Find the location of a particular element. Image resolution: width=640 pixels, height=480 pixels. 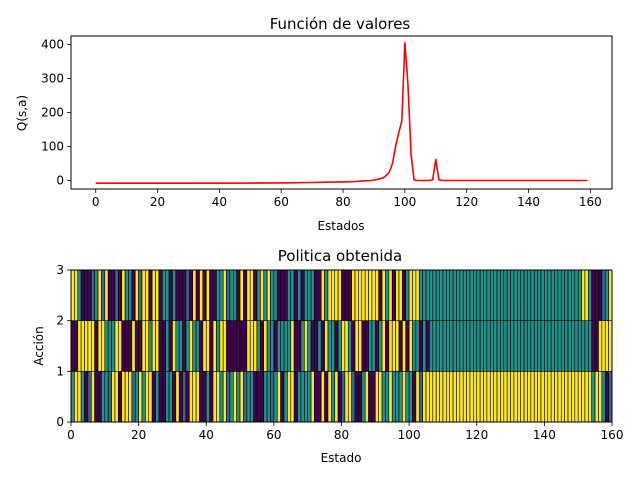

x-tick-label: 40 is located at coordinates (206, 435).